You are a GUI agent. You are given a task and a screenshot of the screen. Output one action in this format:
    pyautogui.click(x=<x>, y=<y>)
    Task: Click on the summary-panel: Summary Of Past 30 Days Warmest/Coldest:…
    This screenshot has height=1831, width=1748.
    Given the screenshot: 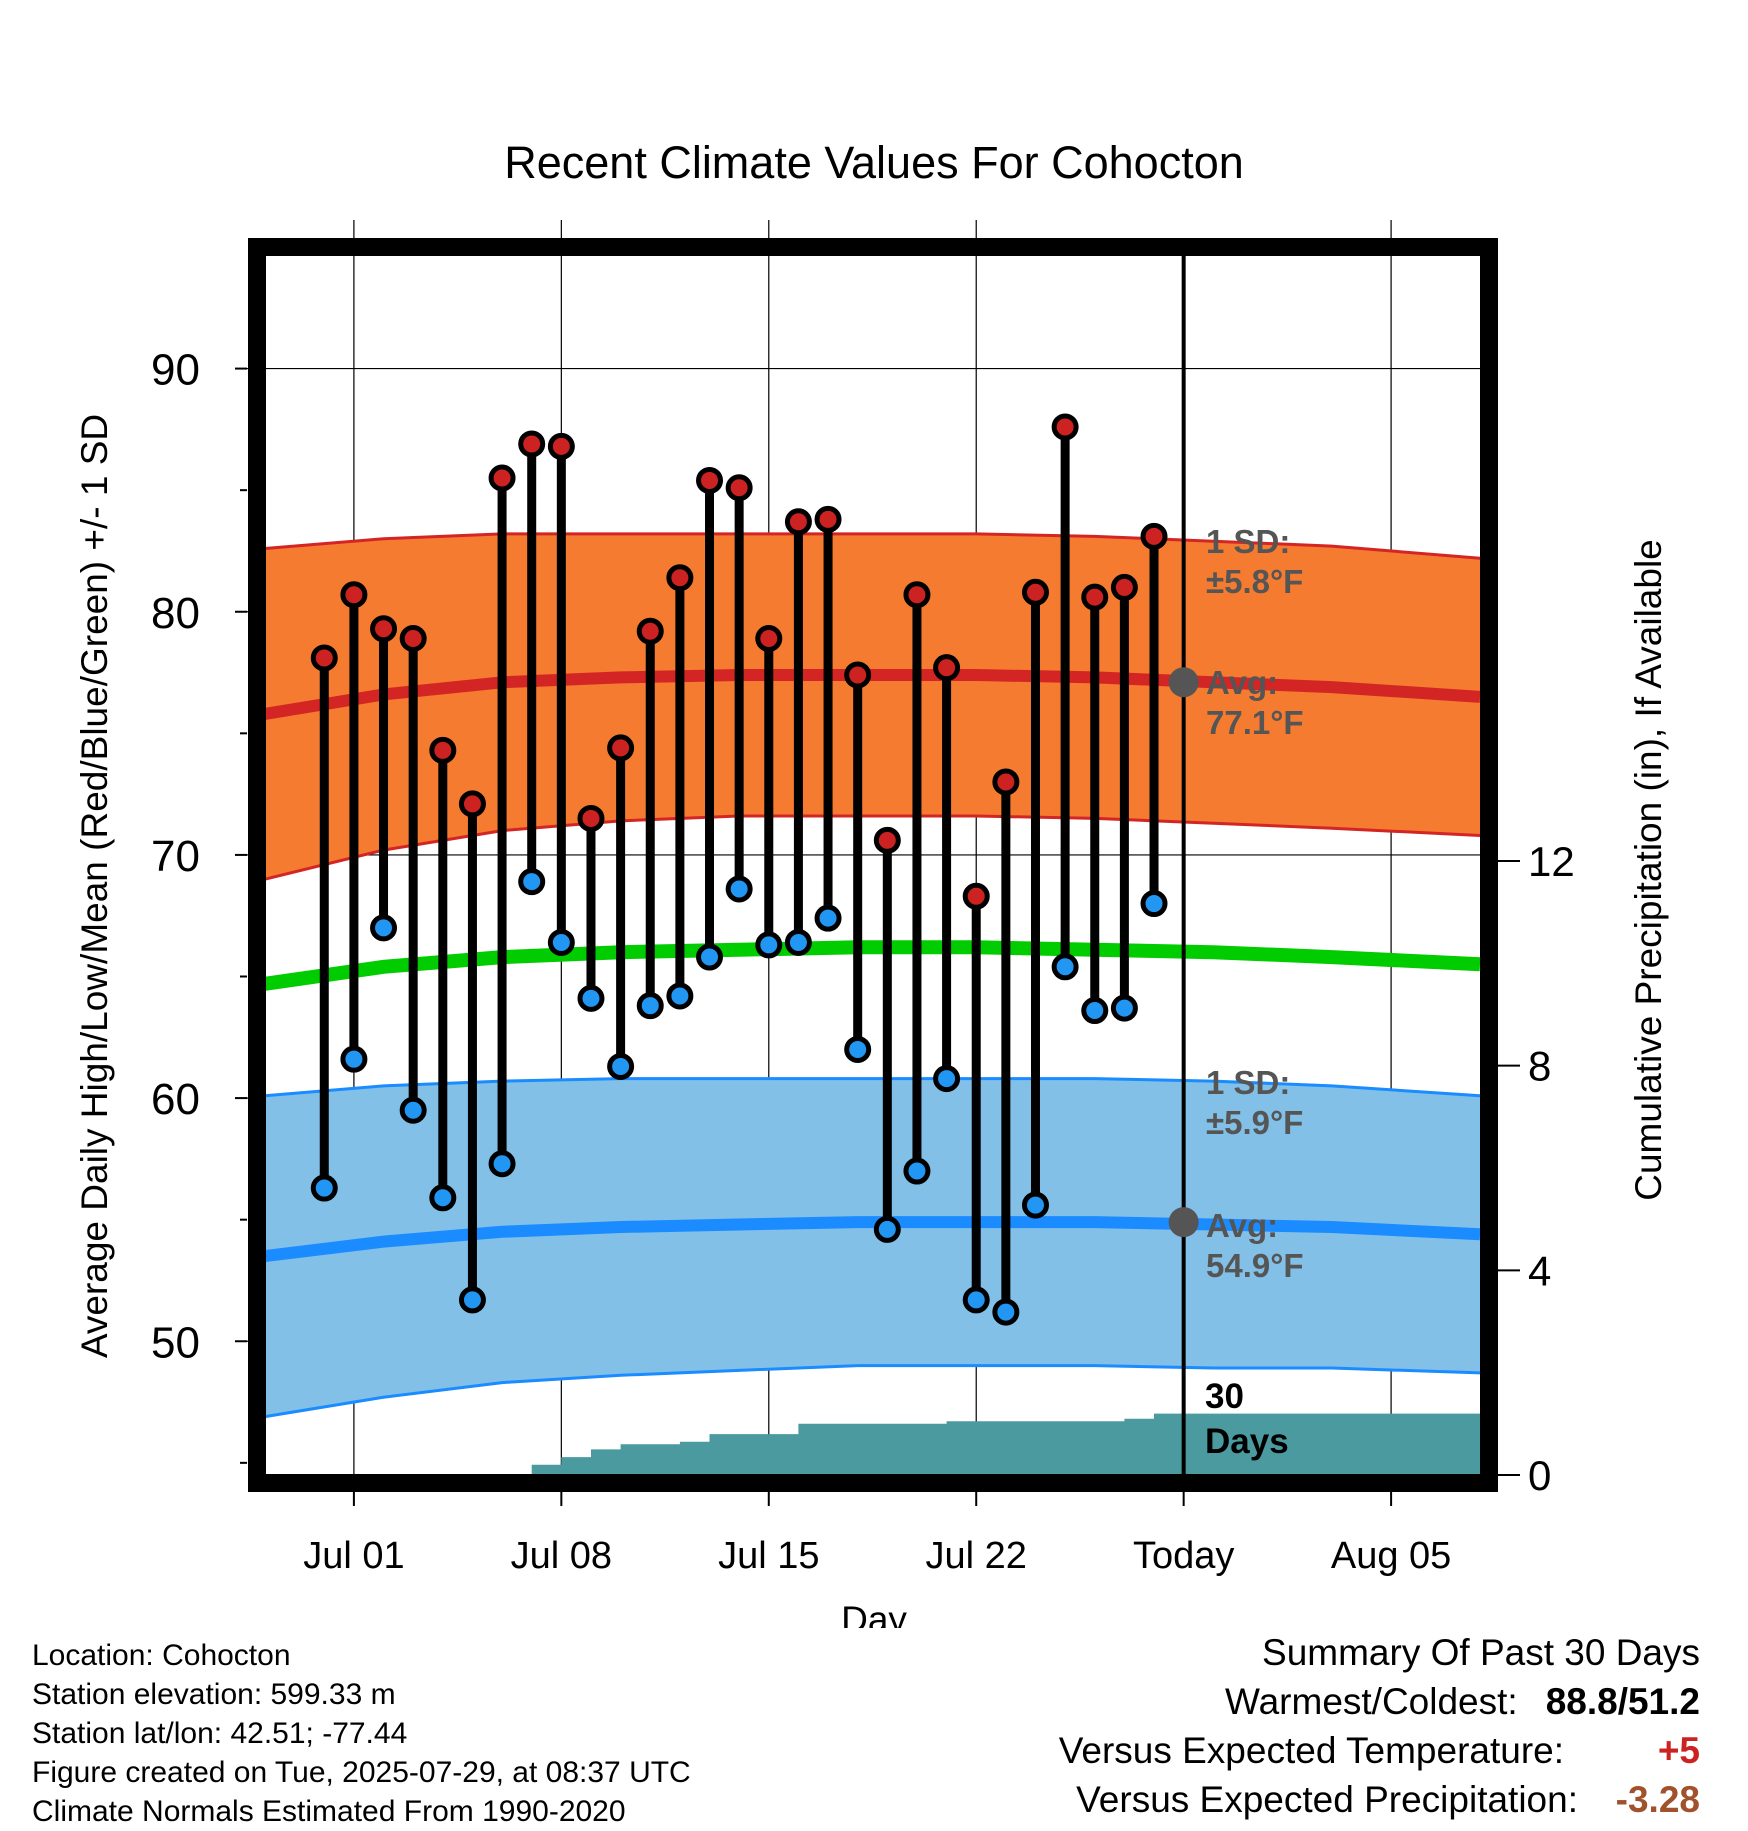 What is the action you would take?
    pyautogui.click(x=1379, y=1726)
    